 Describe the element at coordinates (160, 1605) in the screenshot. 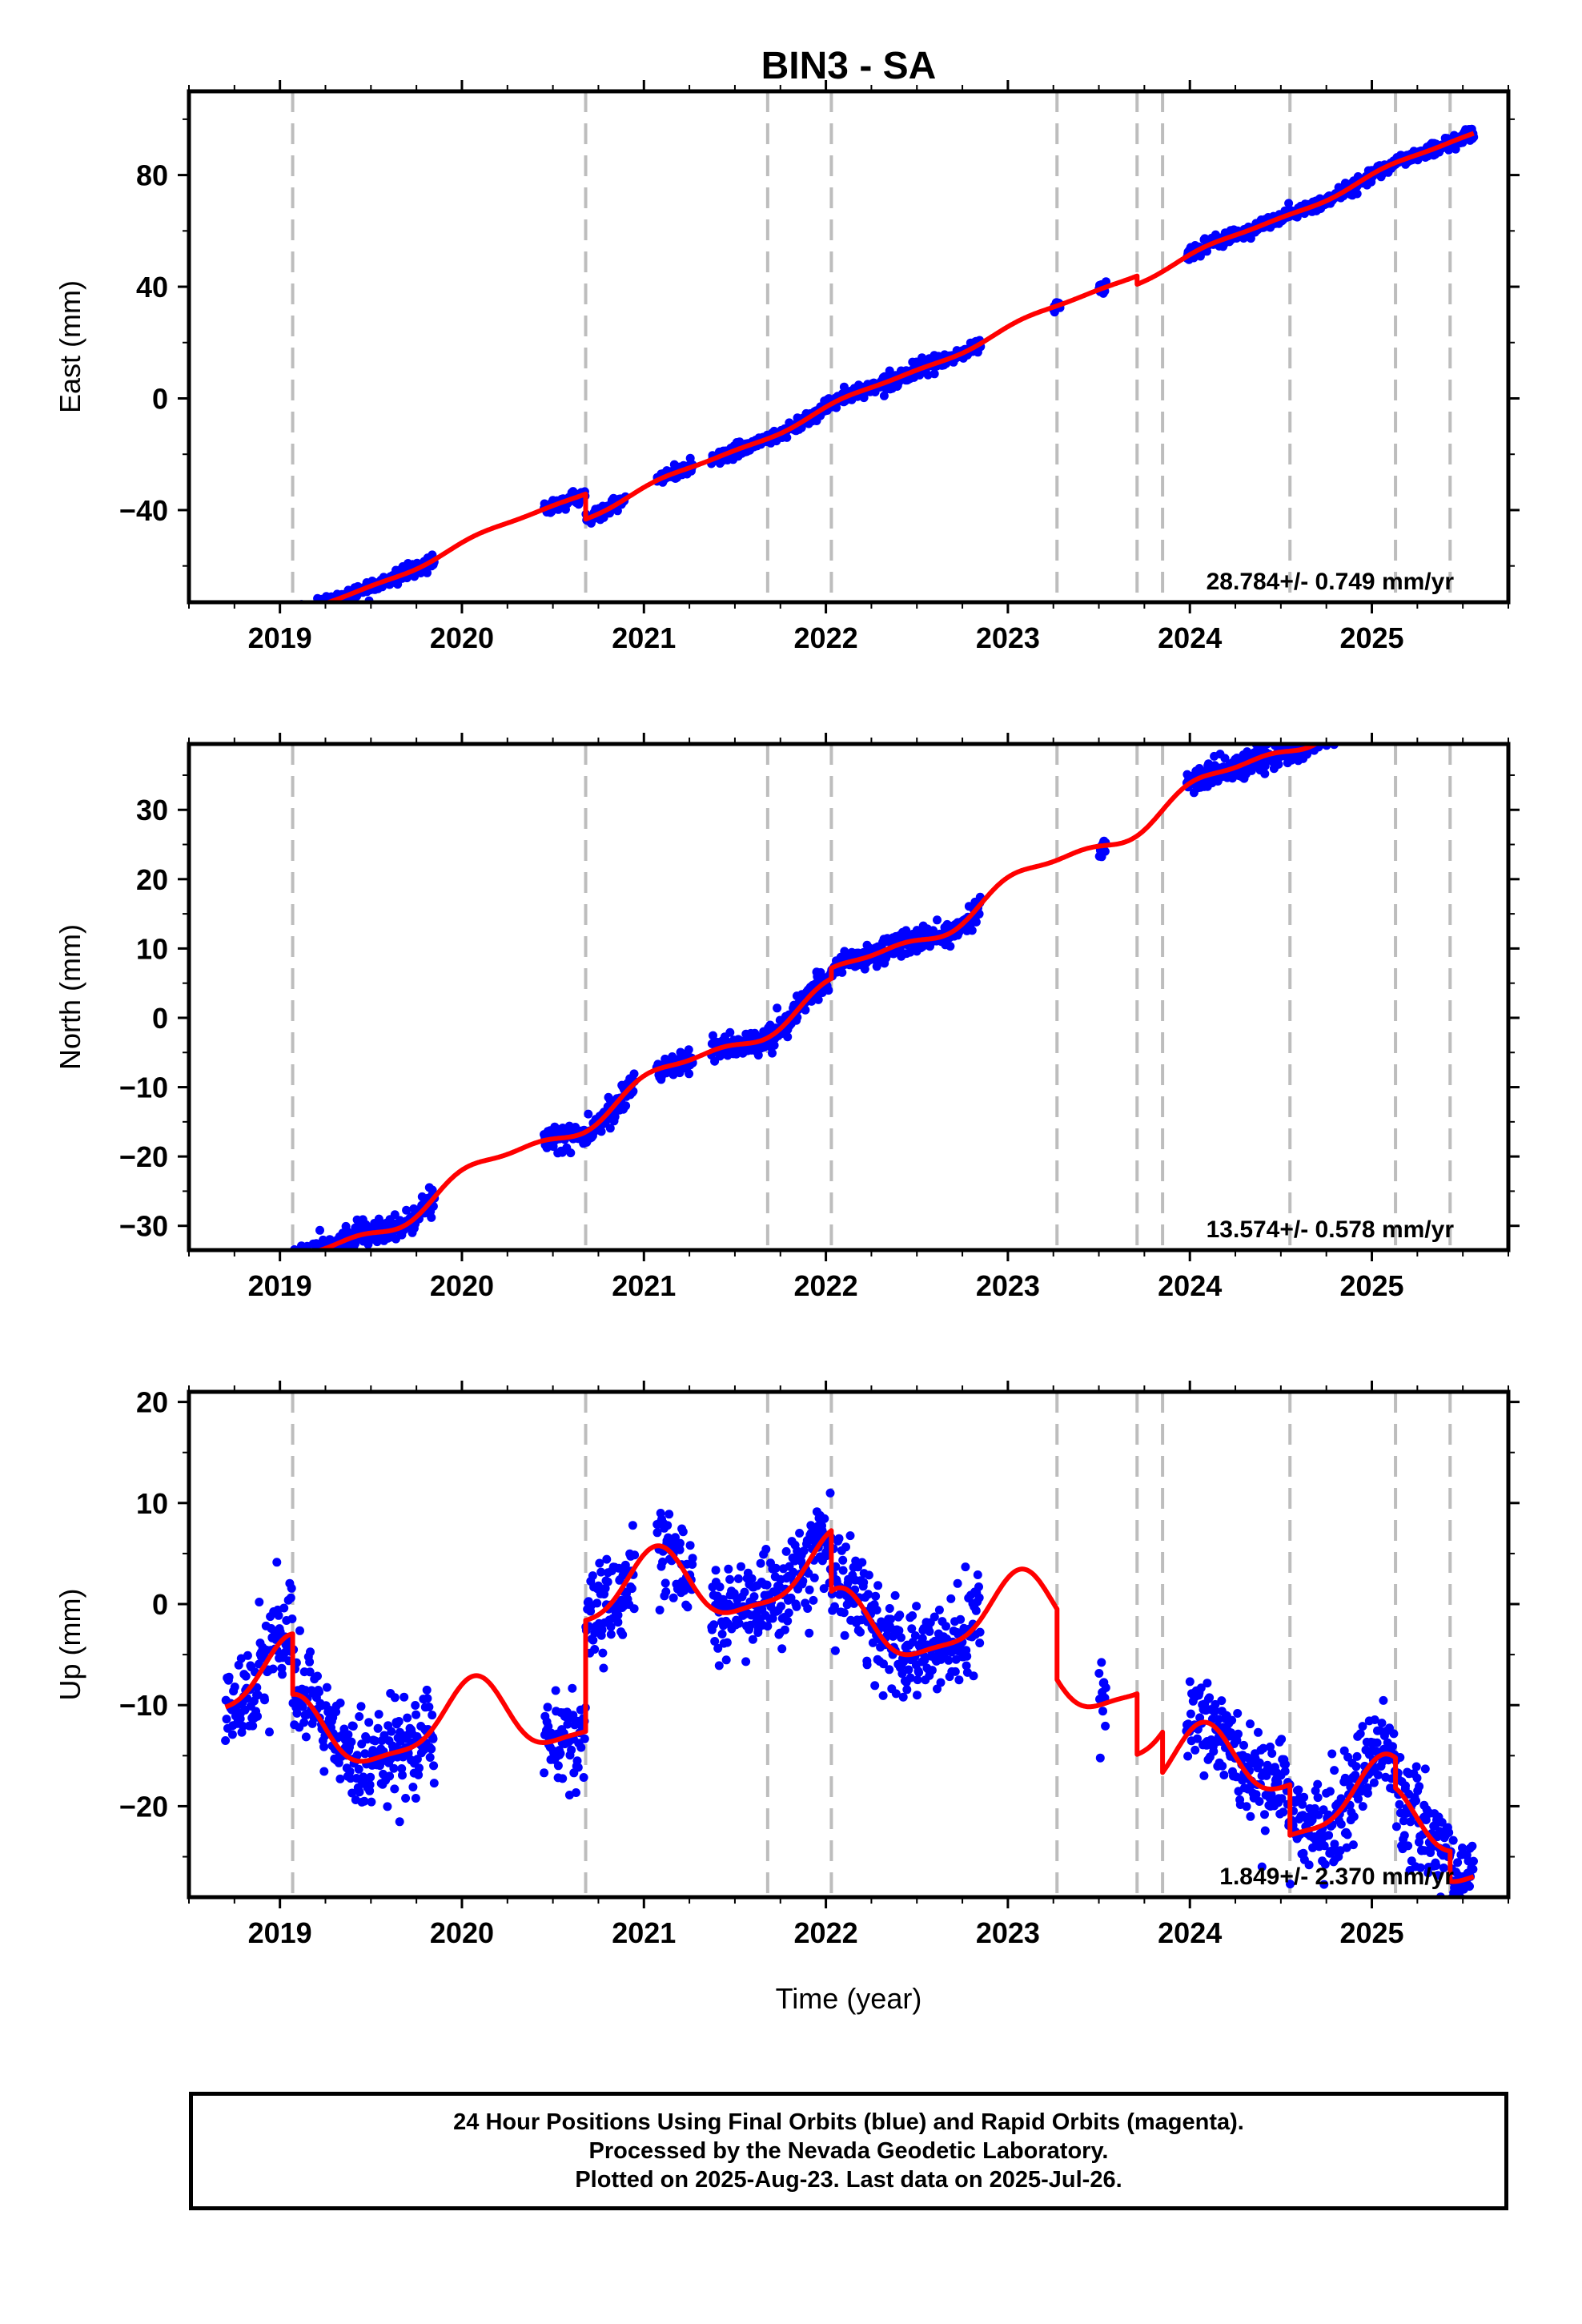

I see `y-tick-label-up-0: 0` at that location.